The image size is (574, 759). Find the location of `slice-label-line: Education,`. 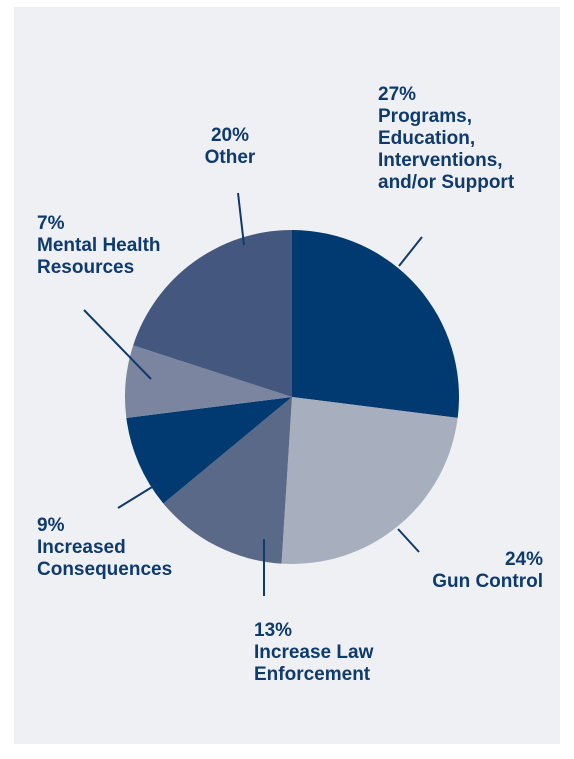

slice-label-line: Education, is located at coordinates (427, 138).